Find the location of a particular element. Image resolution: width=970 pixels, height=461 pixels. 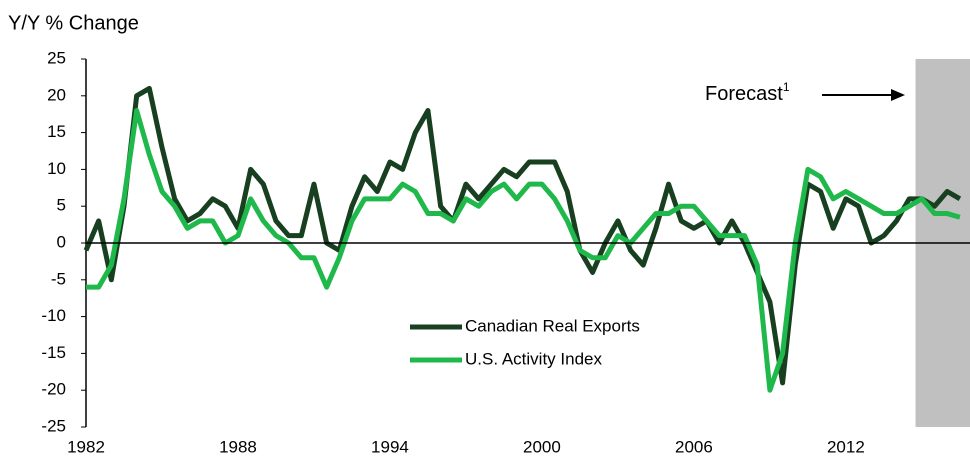

forecast-label: Forecast1 is located at coordinates (747, 92).